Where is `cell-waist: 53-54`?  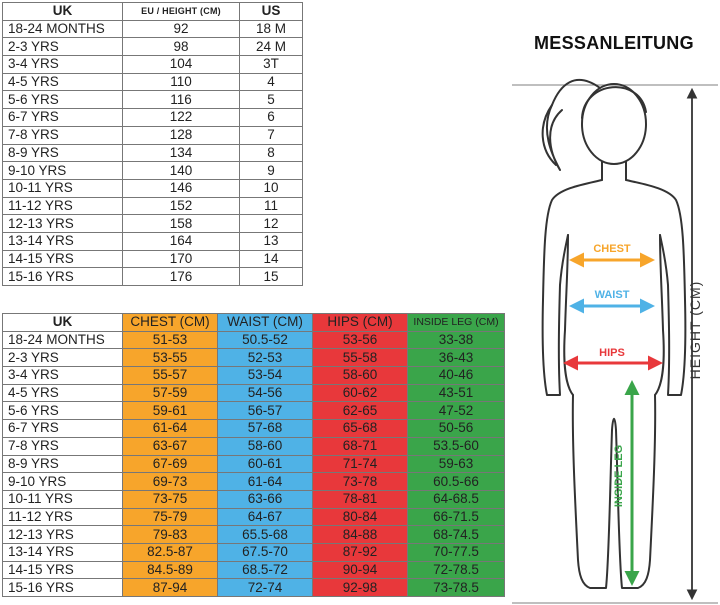
cell-waist: 53-54 is located at coordinates (265, 375).